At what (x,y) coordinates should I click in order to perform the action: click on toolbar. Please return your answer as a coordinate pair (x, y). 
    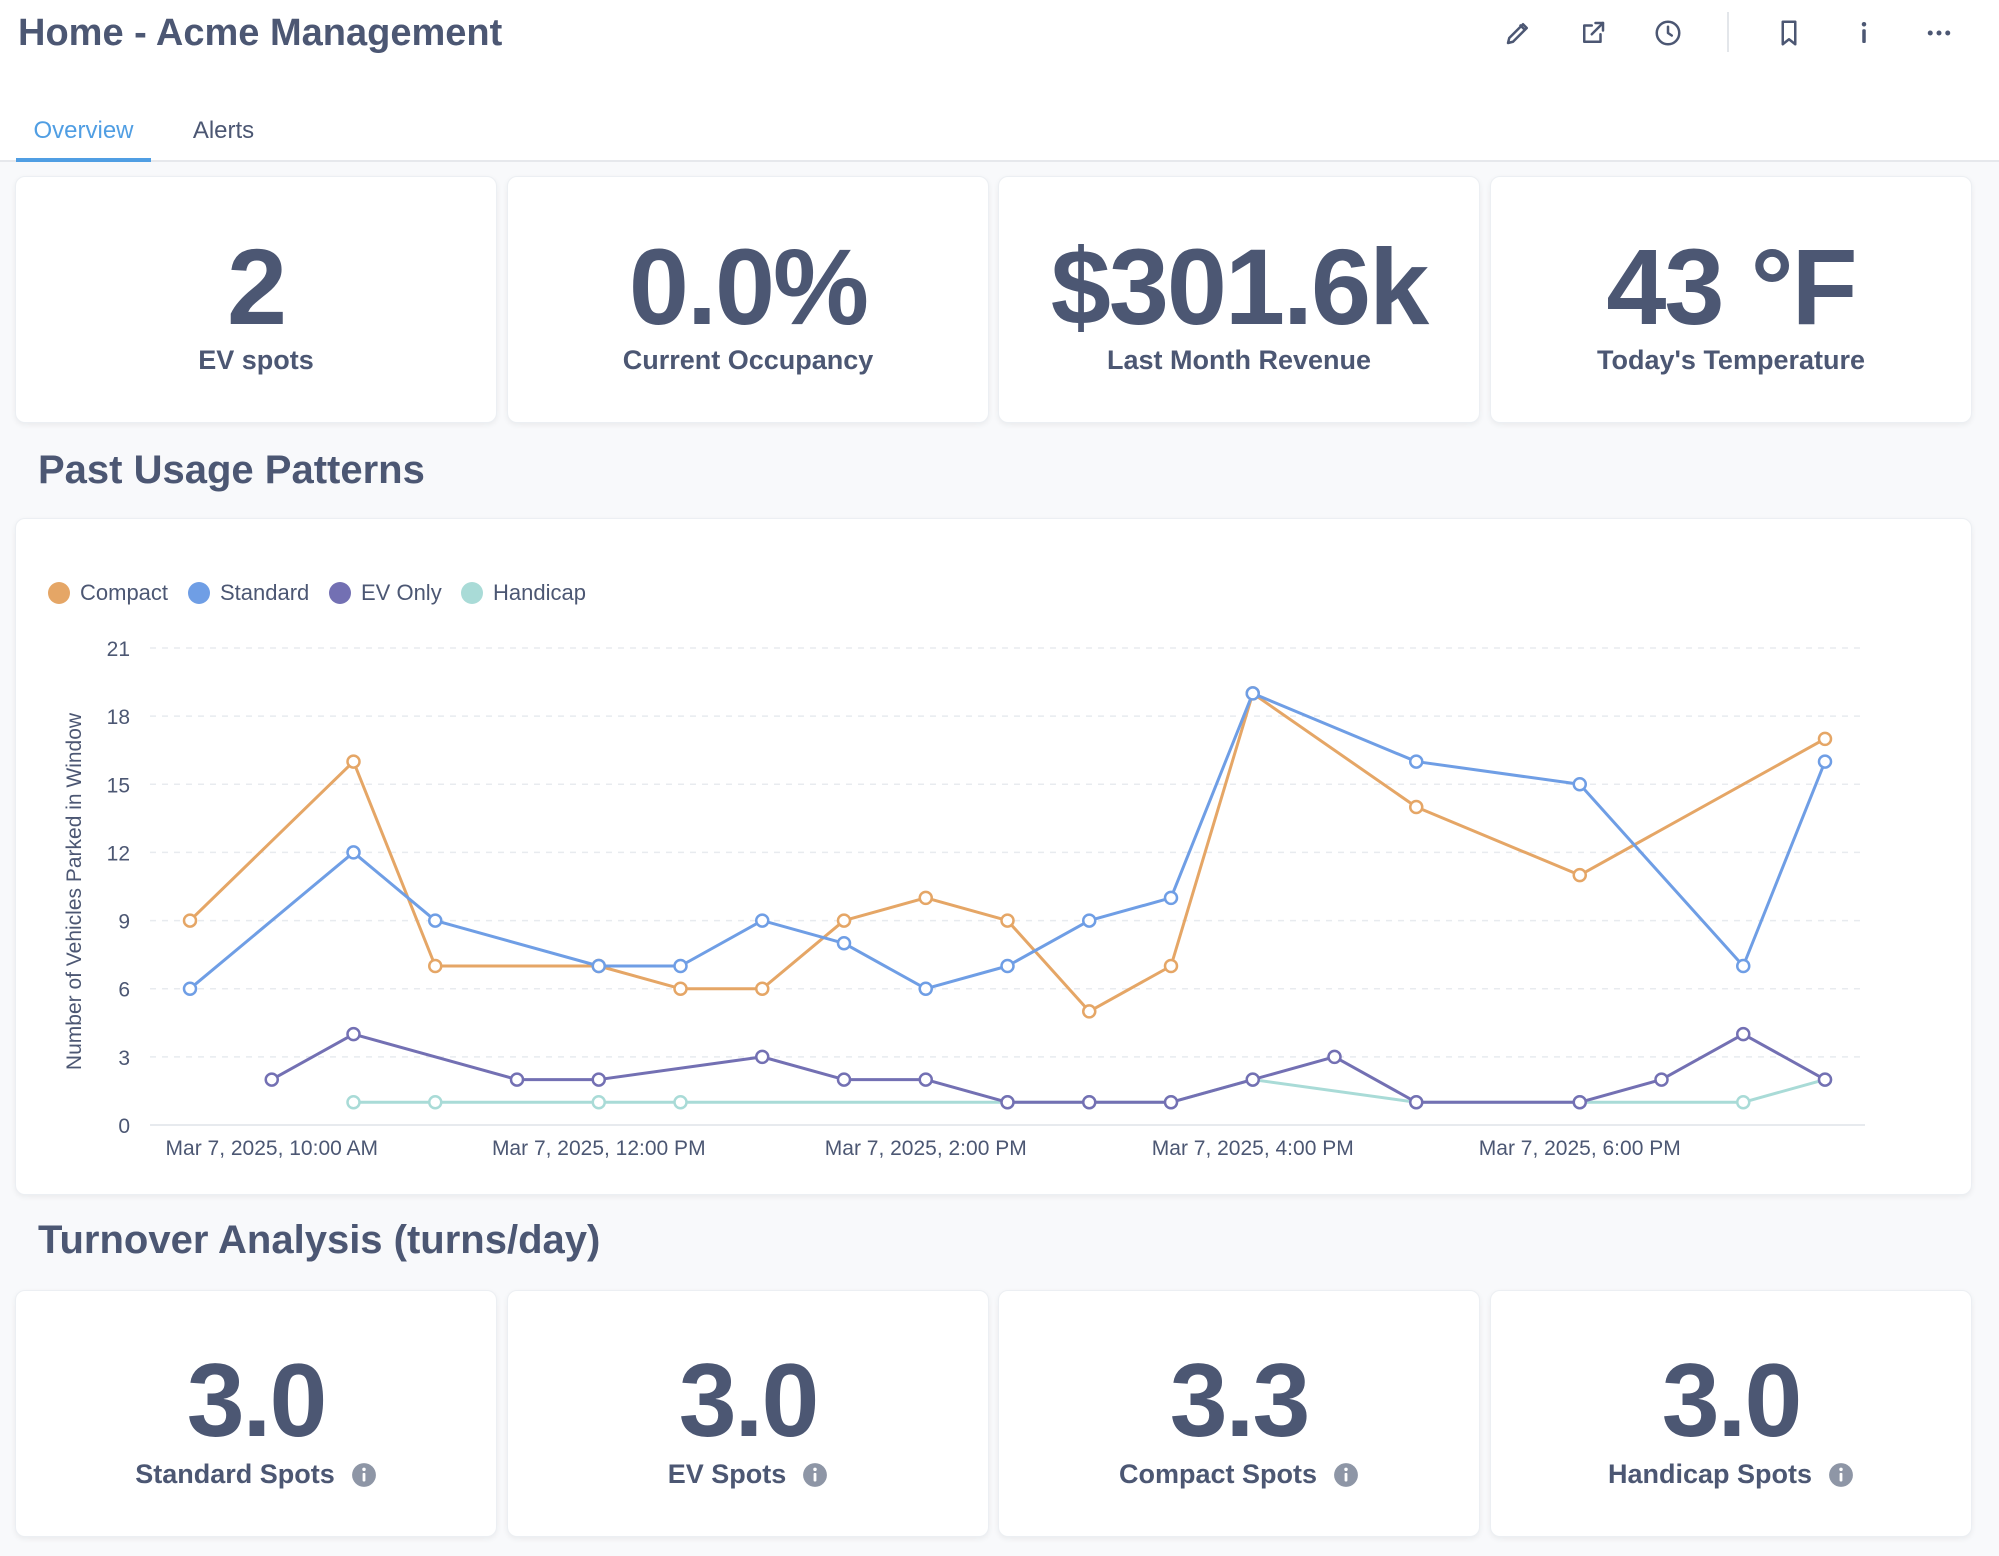
    Looking at the image, I should click on (999, 33).